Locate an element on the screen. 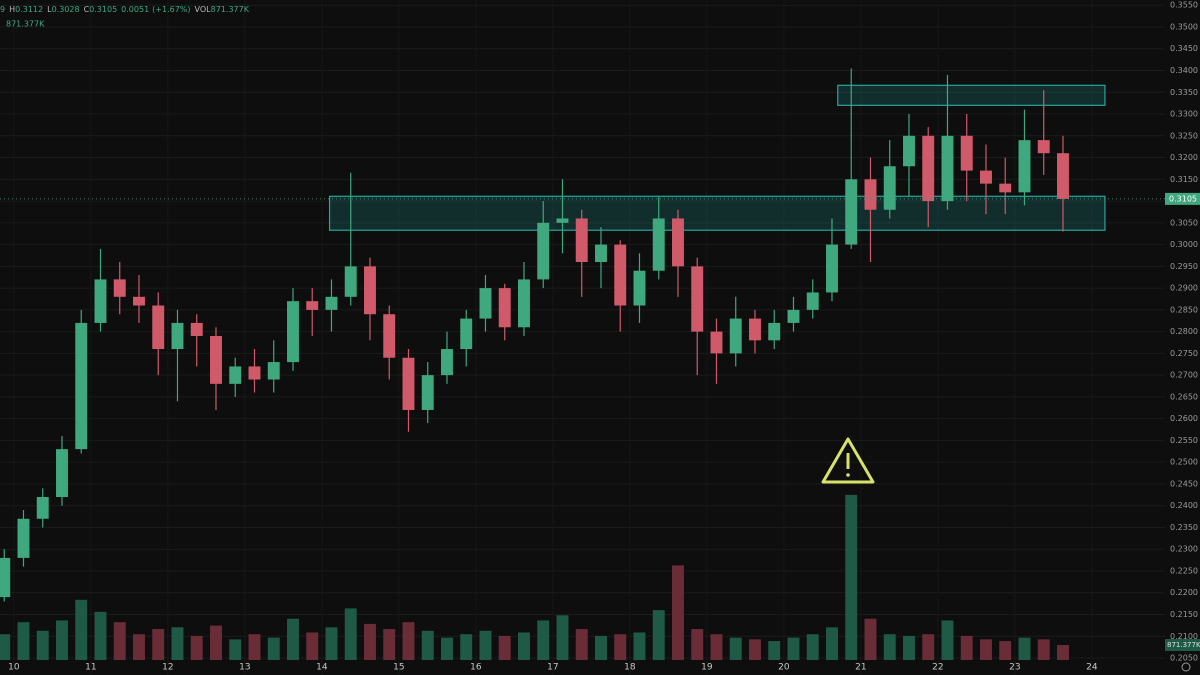  zones is located at coordinates (717, 157).